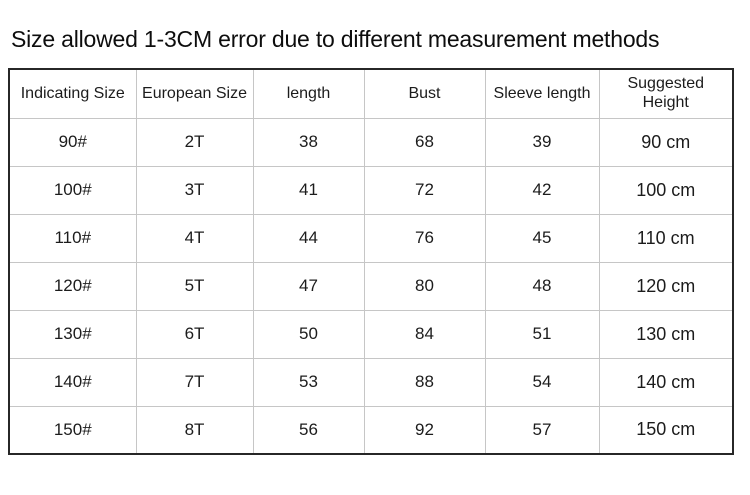 The image size is (750, 495). Describe the element at coordinates (308, 430) in the screenshot. I see `table-cell: 56` at that location.